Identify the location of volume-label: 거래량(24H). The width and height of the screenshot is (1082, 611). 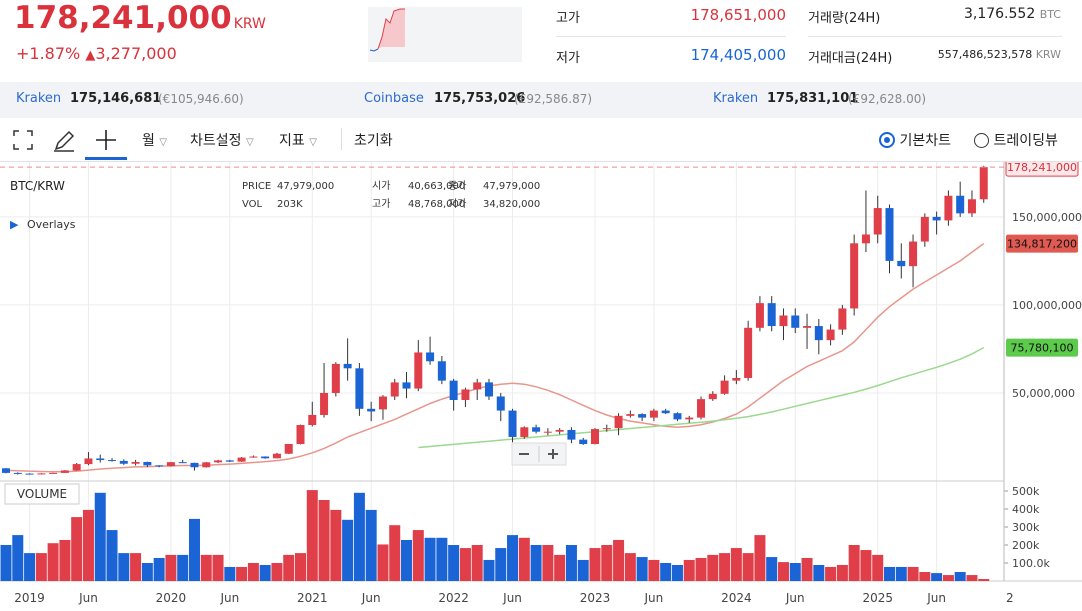
(844, 18).